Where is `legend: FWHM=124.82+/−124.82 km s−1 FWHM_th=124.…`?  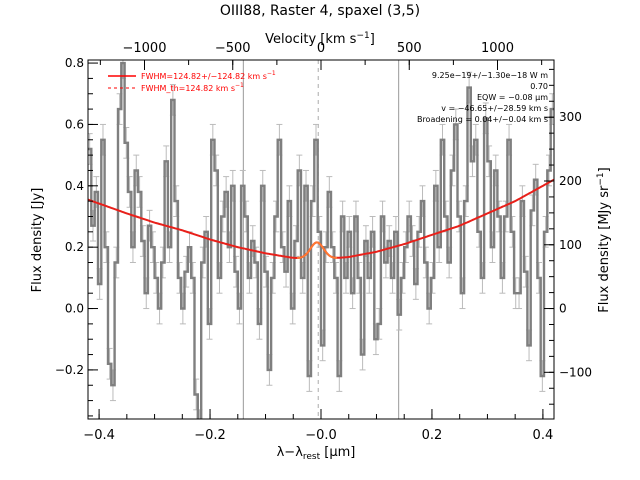
legend: FWHM=124.82+/−124.82 km s−1 FWHM_th=124.… is located at coordinates (192, 81).